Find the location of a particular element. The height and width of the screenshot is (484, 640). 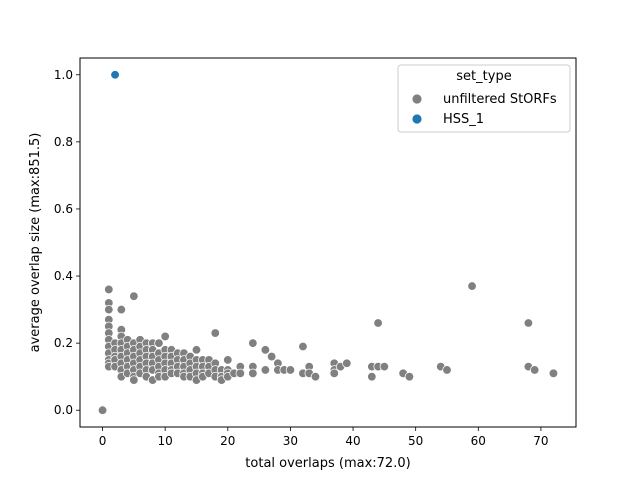

x-tick-label-7: 70 is located at coordinates (540, 441).